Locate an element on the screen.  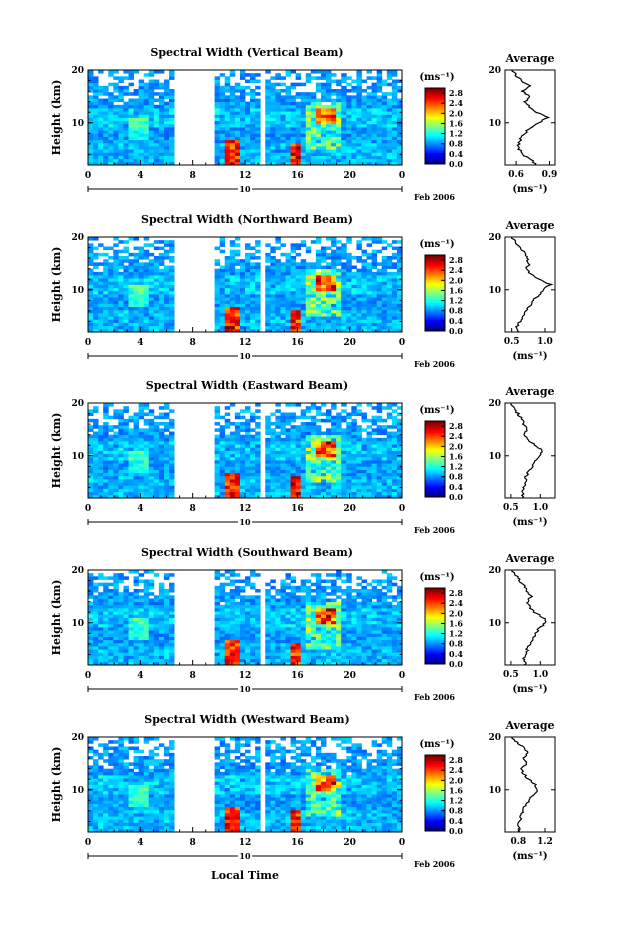
x-tick-label: 8 is located at coordinates (193, 509).